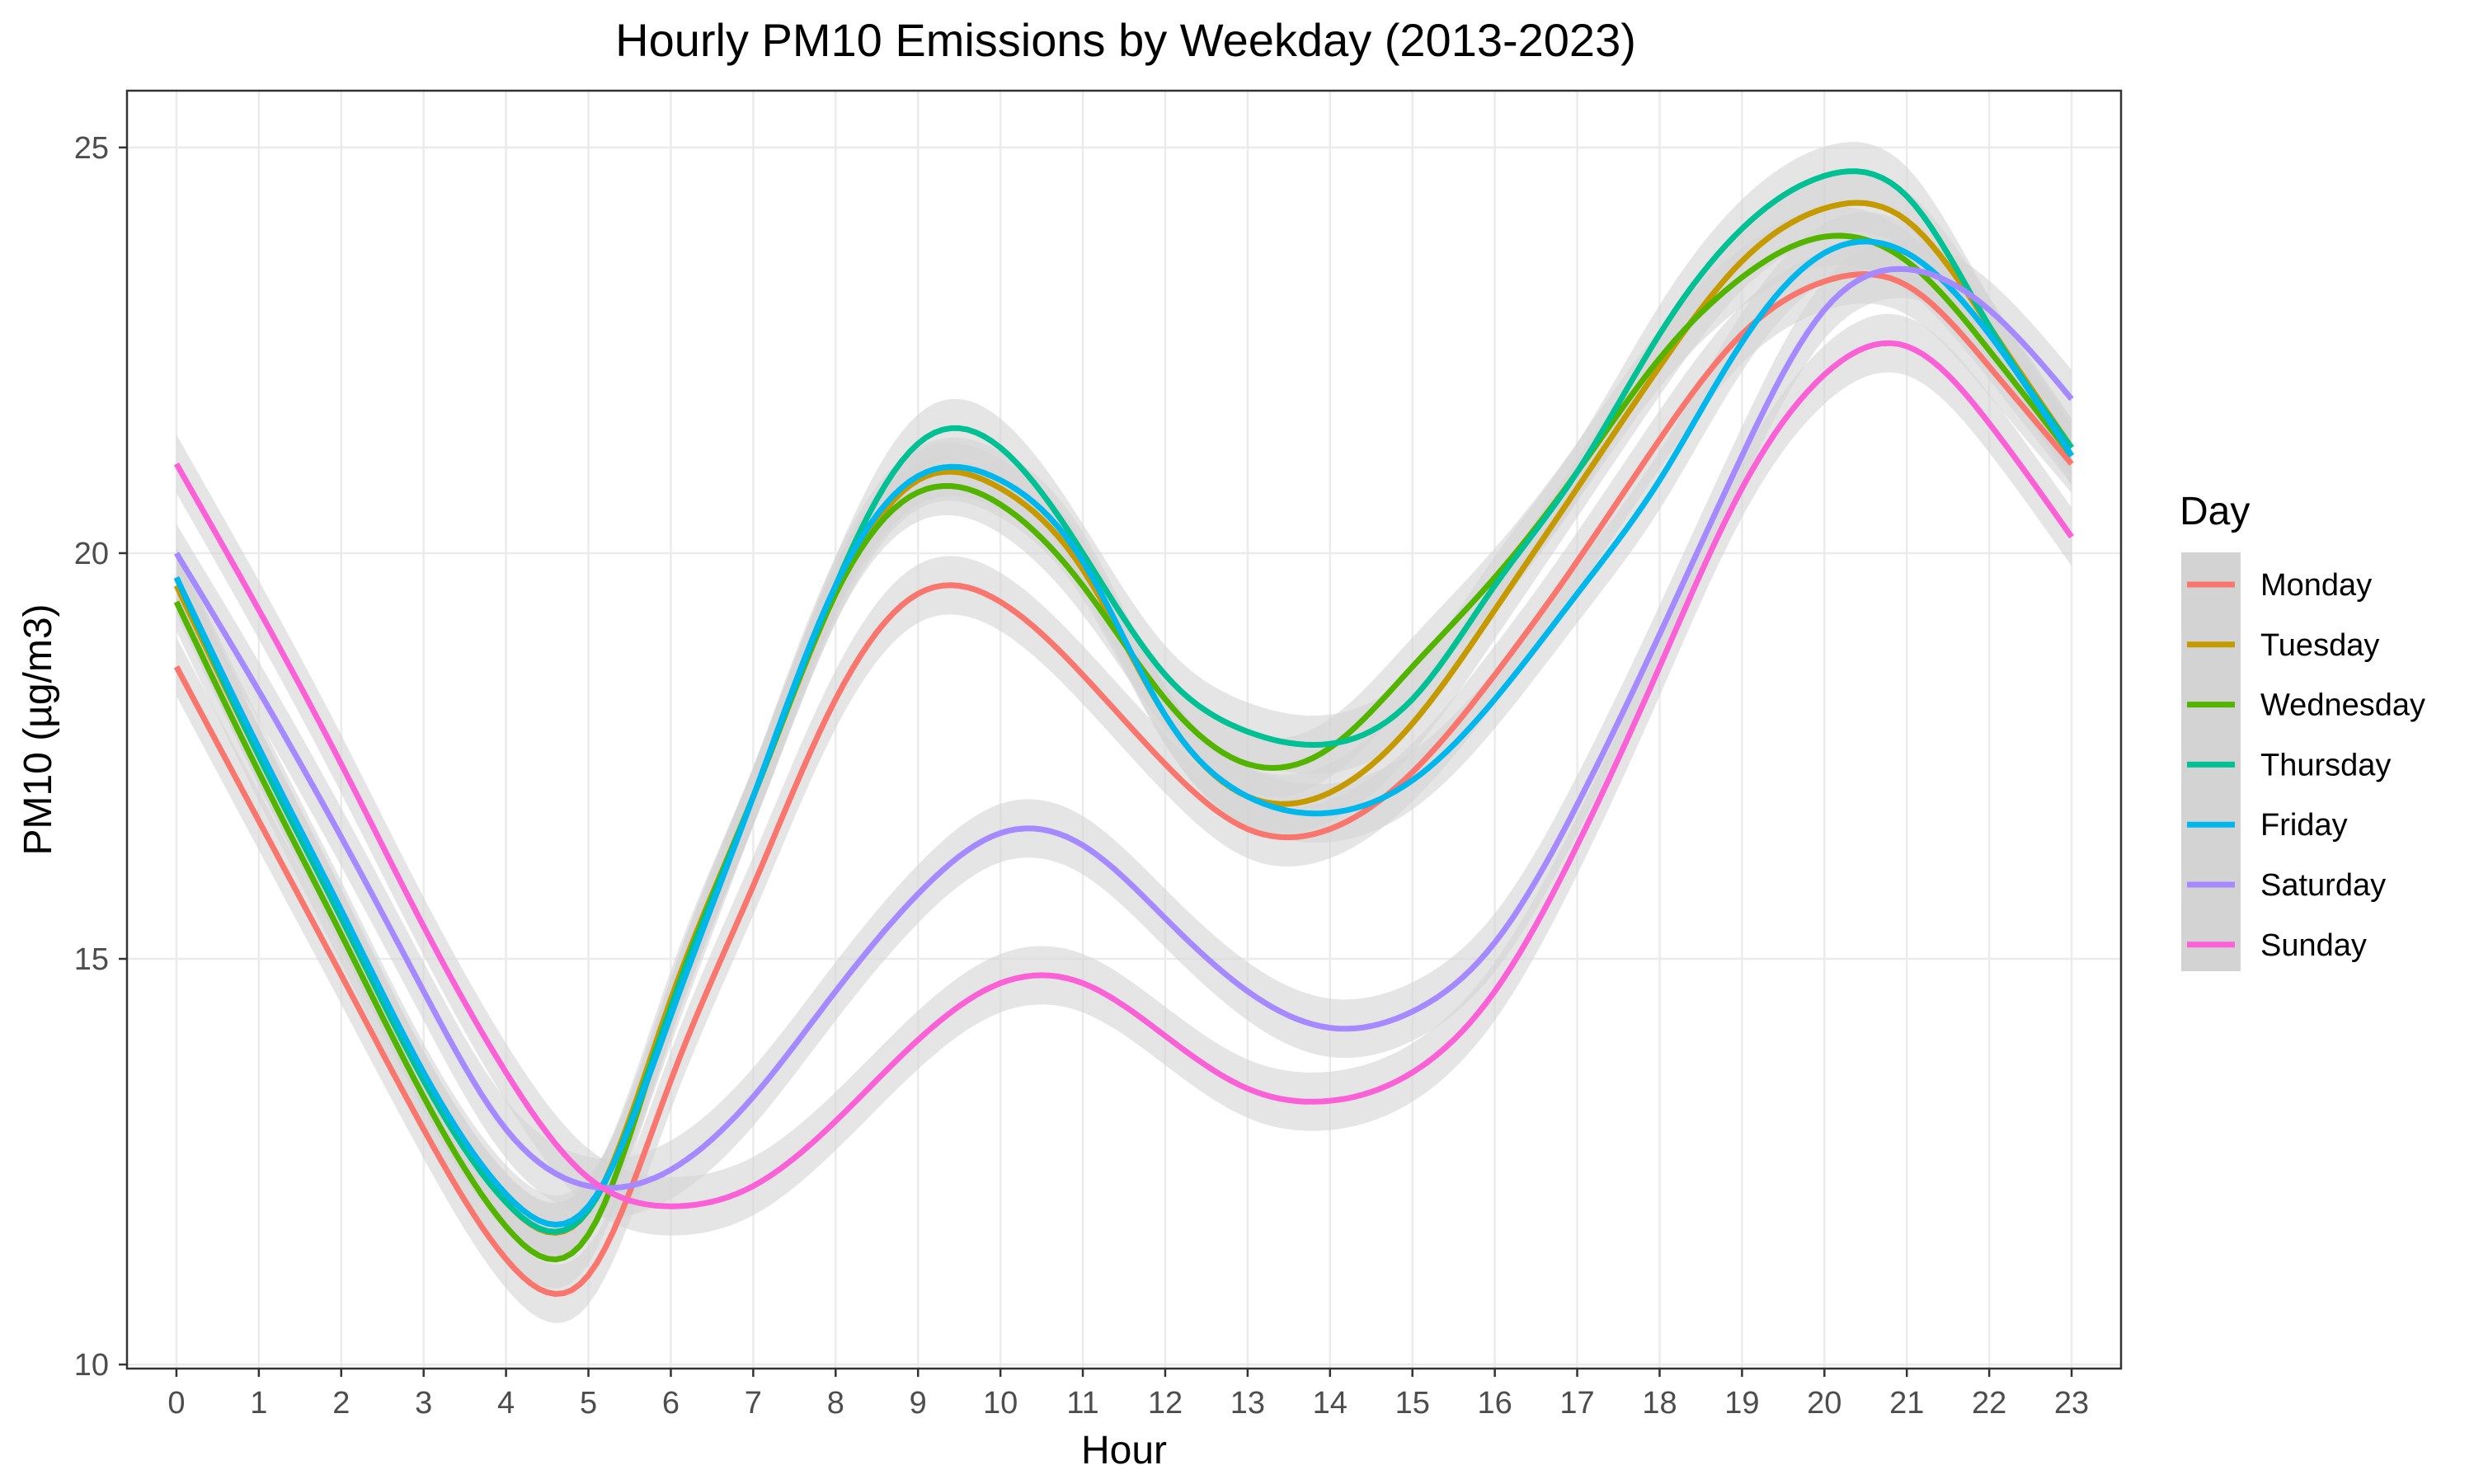  What do you see at coordinates (2304, 825) in the screenshot?
I see `legend-label-friday: Friday` at bounding box center [2304, 825].